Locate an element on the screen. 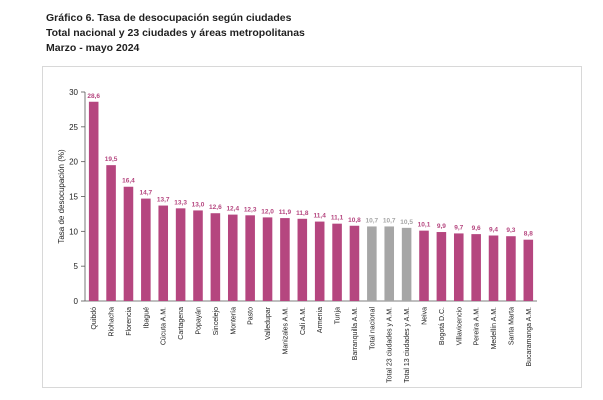 This screenshot has width=603, height=400. bar-value-label: 13,0 is located at coordinates (198, 204).